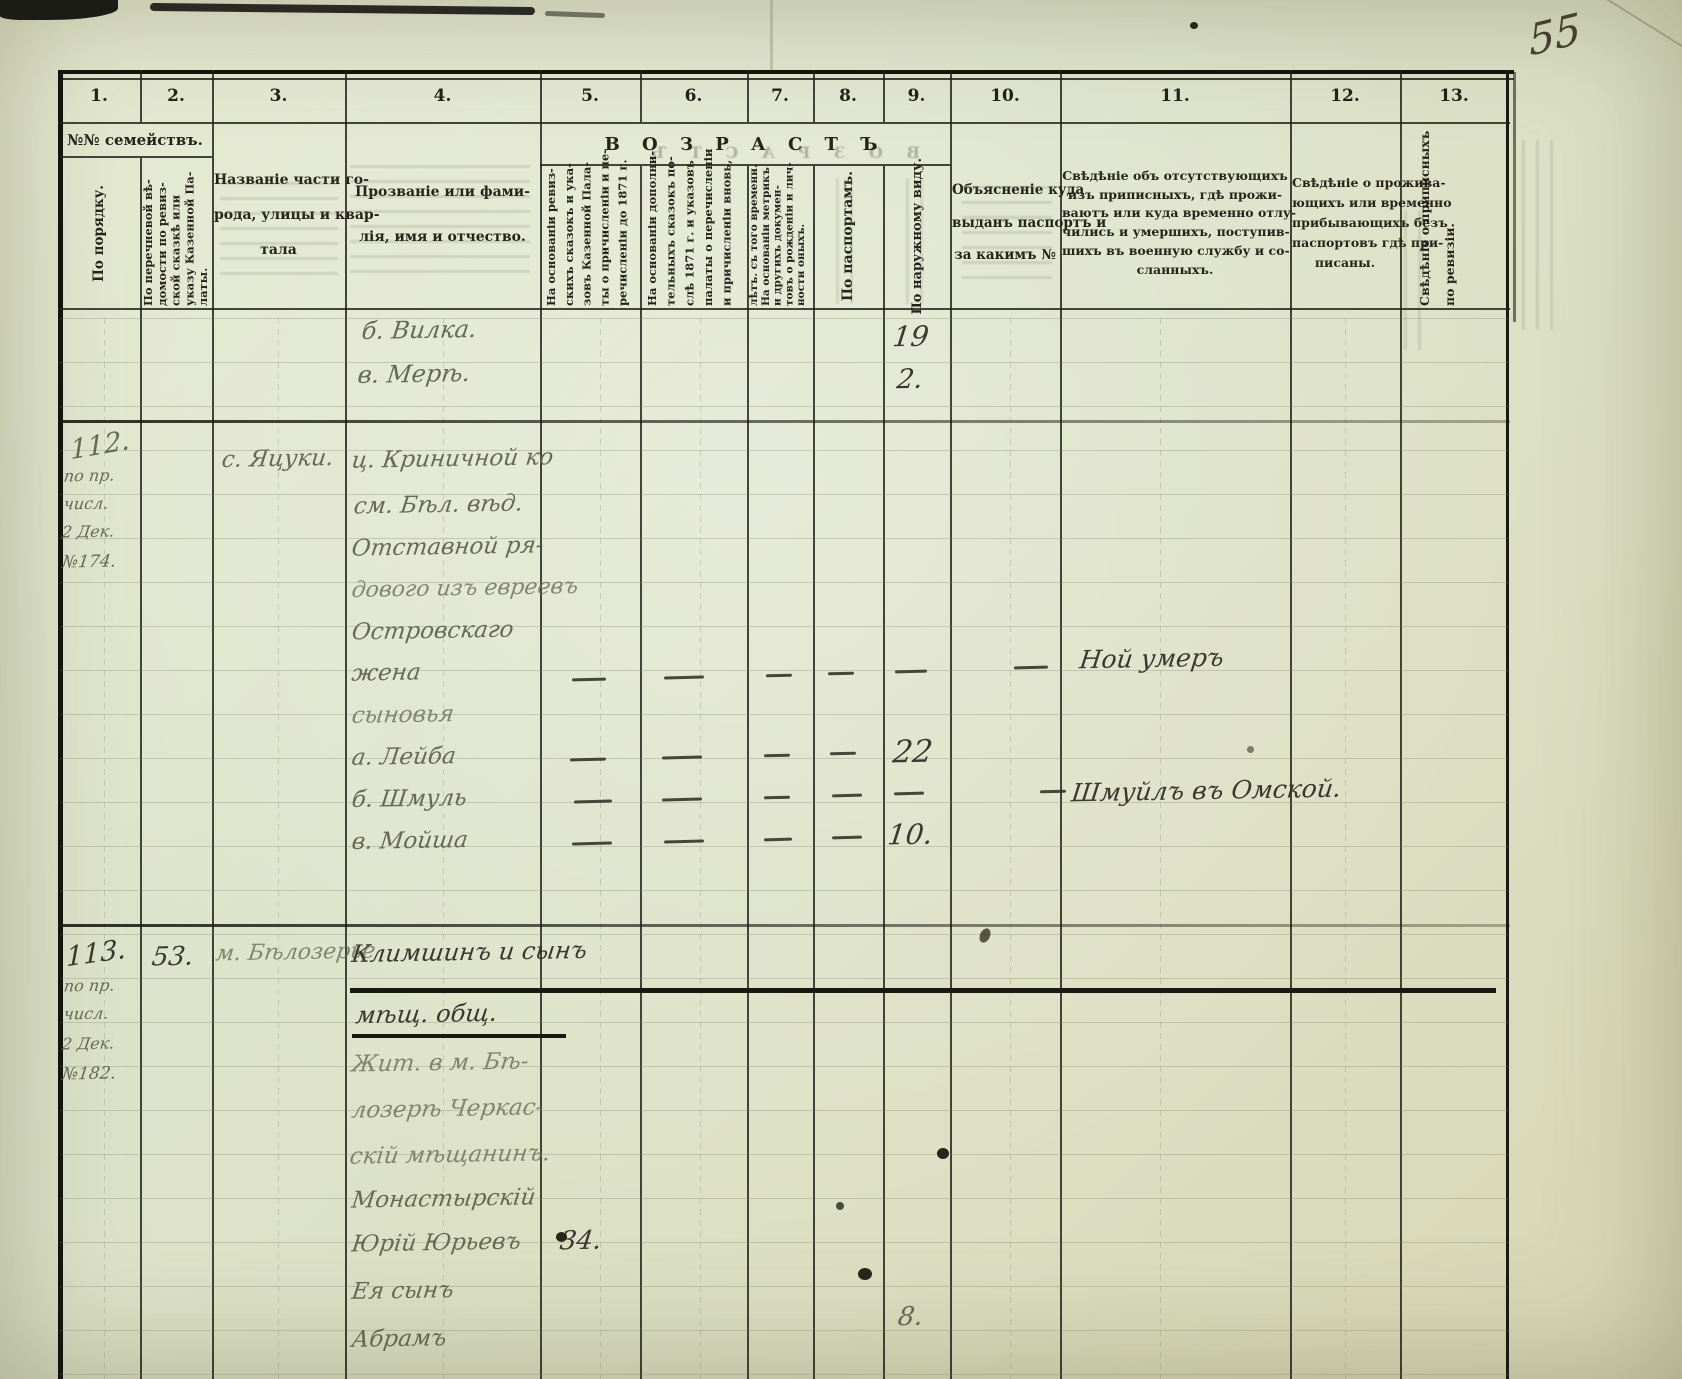 The width and height of the screenshot is (1682, 1379). I want to click on header-bottom-line, so click(784, 309).